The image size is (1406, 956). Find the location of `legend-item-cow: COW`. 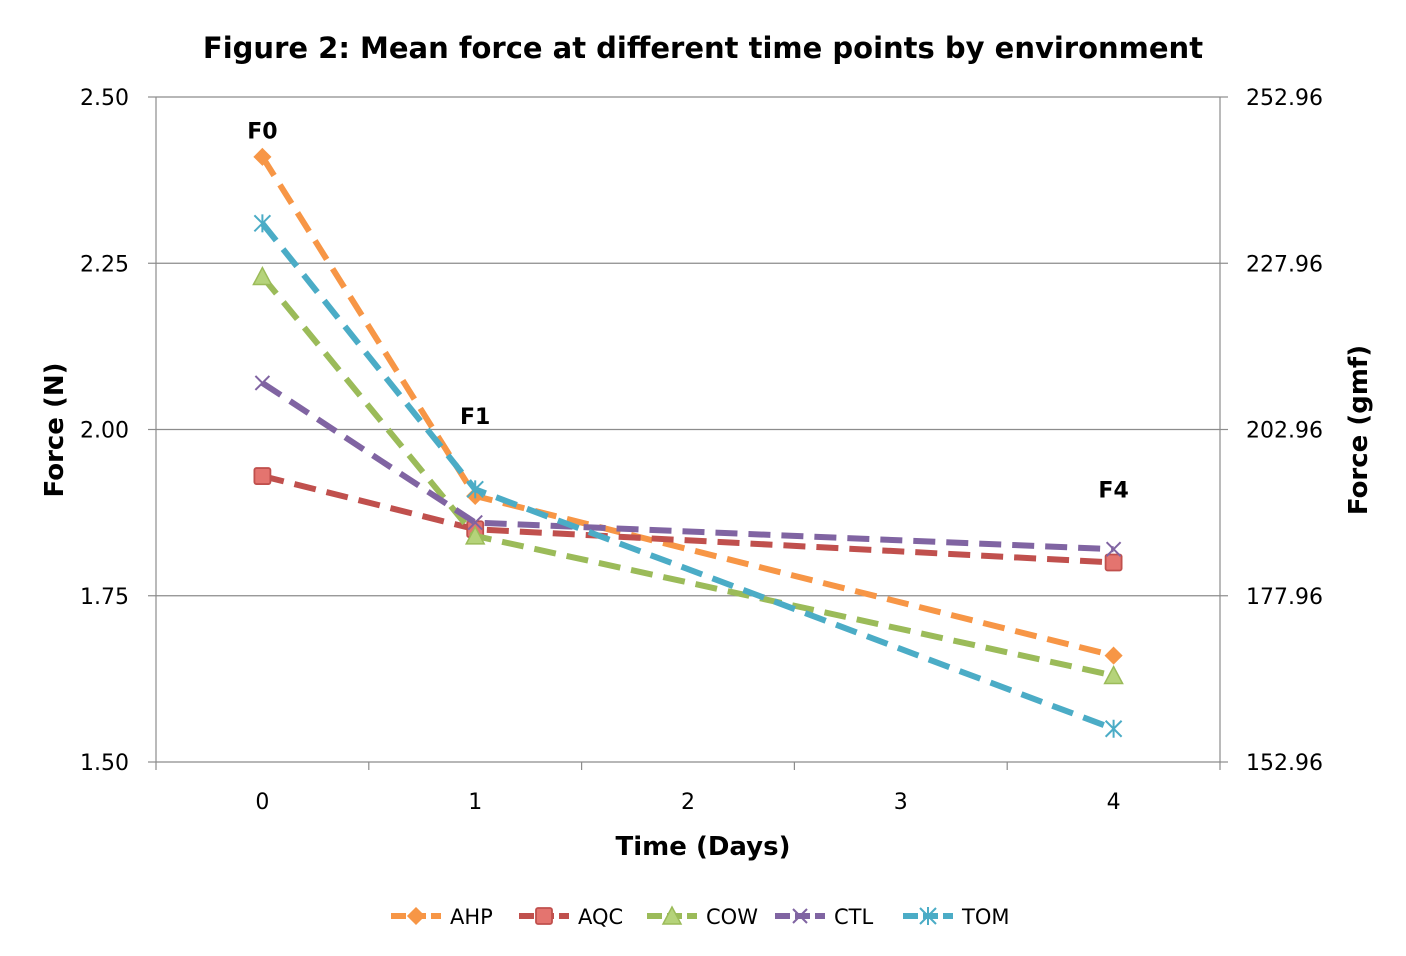

legend-item-cow: COW is located at coordinates (702, 917).